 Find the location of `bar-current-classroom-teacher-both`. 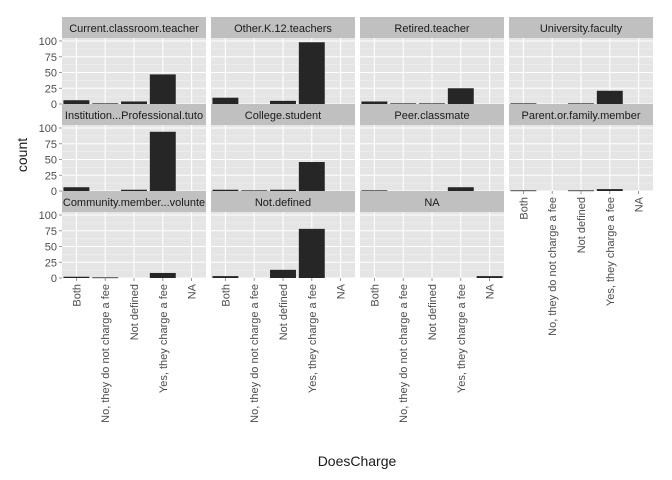

bar-current-classroom-teacher-both is located at coordinates (76, 102).